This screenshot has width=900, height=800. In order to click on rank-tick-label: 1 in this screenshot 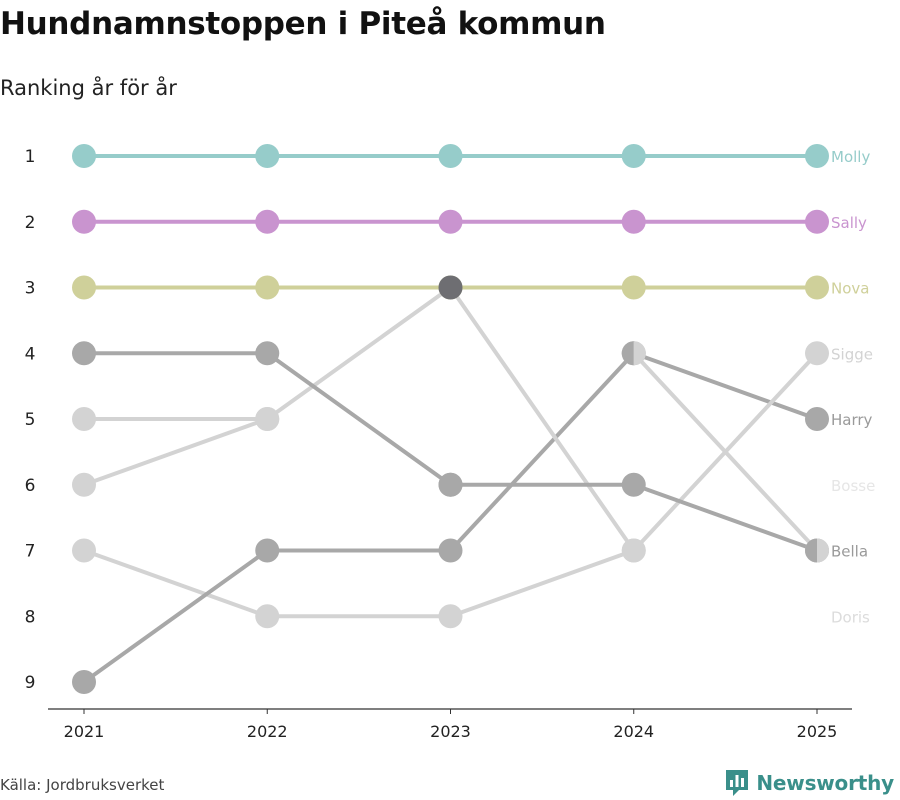, I will do `click(30, 157)`.